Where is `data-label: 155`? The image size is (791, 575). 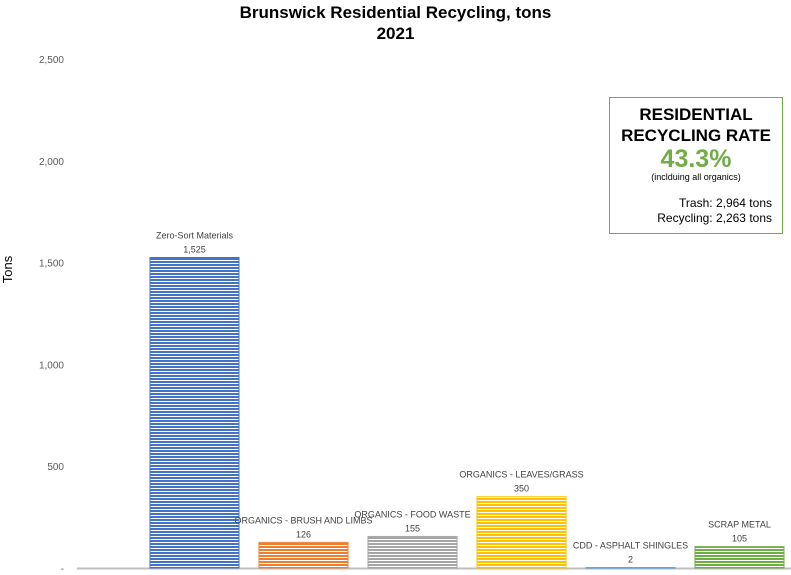 data-label: 155 is located at coordinates (412, 528).